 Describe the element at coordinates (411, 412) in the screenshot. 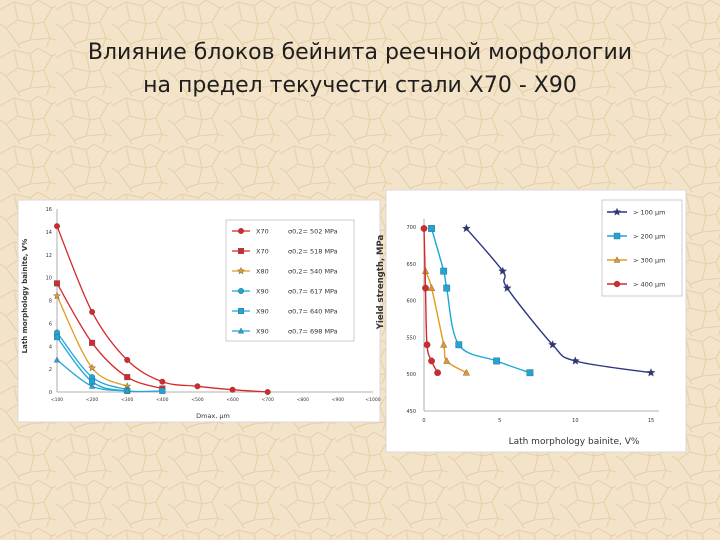

I see `right-y-tick-label: 450` at that location.